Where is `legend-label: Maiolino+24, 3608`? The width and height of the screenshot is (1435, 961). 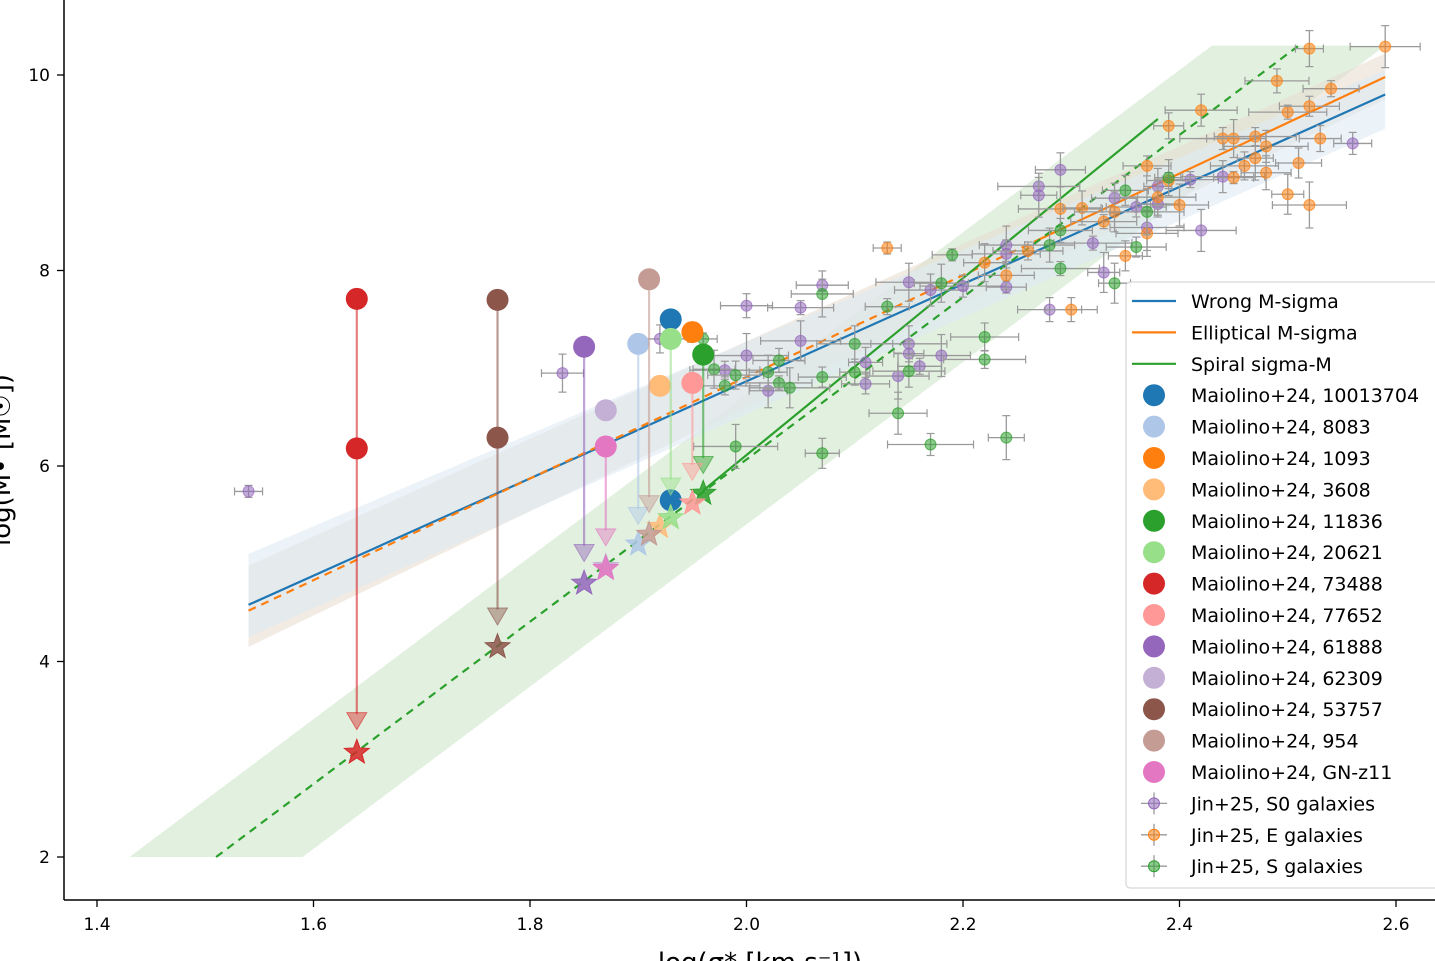 legend-label: Maiolino+24, 3608 is located at coordinates (1281, 490).